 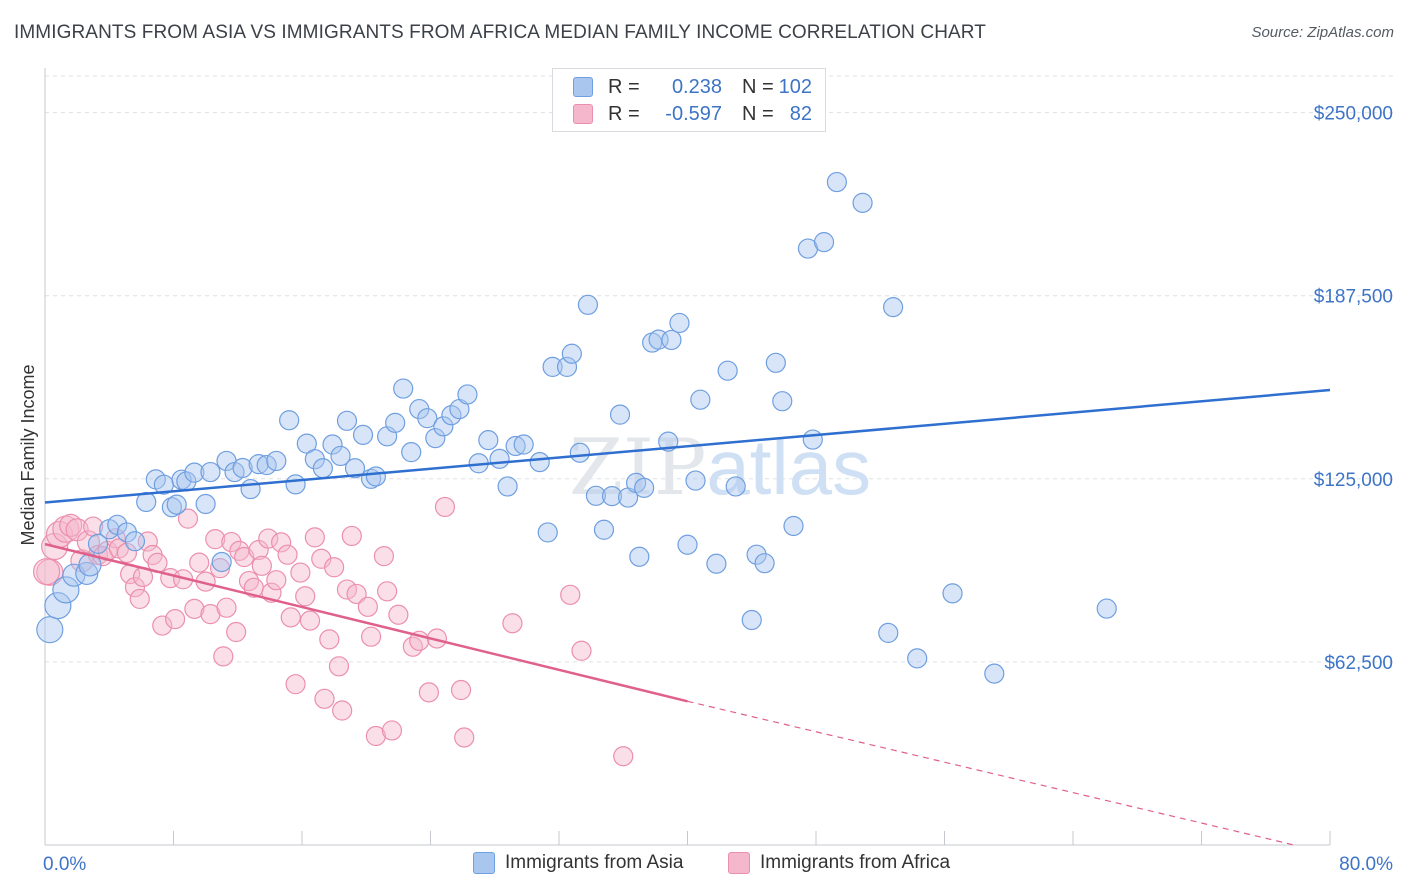 What do you see at coordinates (583, 114) in the screenshot?
I see `africa-swatch` at bounding box center [583, 114].